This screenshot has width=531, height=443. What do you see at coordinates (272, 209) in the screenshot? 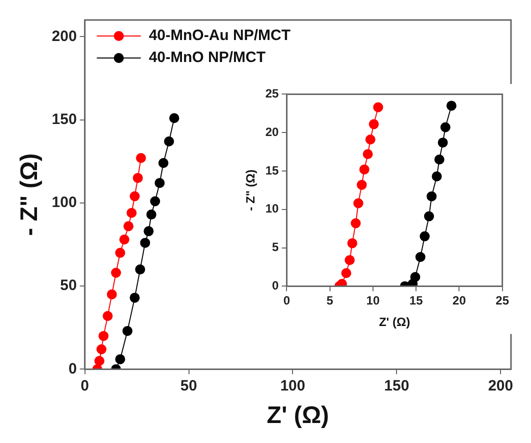
I see `y-tick-label: 10` at bounding box center [272, 209].